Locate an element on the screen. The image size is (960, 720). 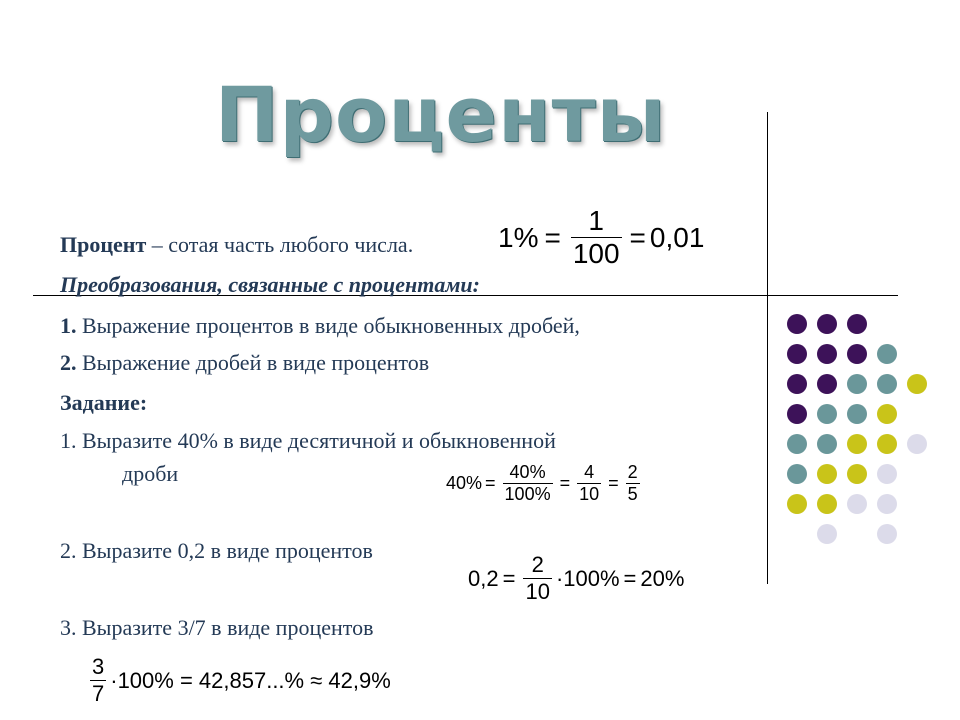
f1-frac2-den: 10 is located at coordinates (589, 494).